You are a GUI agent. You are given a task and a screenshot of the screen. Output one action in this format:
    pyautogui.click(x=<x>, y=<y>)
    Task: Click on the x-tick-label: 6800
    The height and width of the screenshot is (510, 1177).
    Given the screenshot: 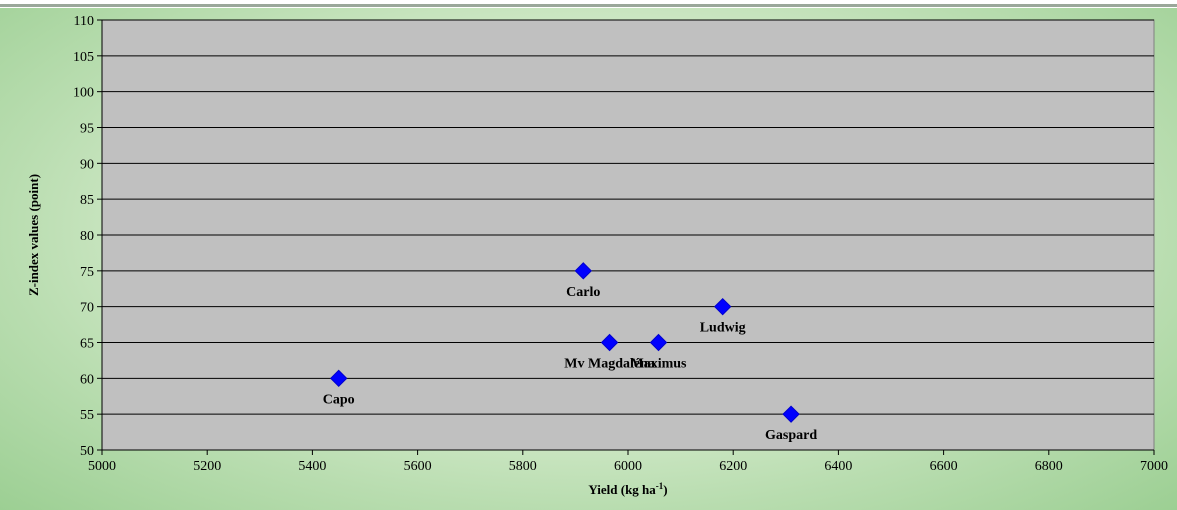 What is the action you would take?
    pyautogui.click(x=1049, y=466)
    